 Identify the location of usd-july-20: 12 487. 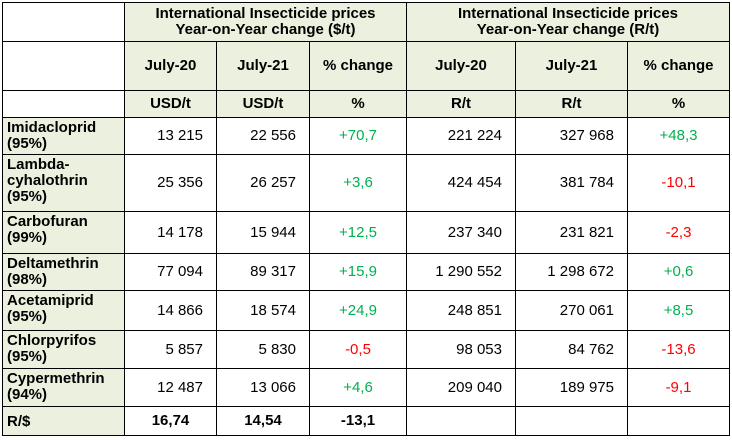
(170, 387).